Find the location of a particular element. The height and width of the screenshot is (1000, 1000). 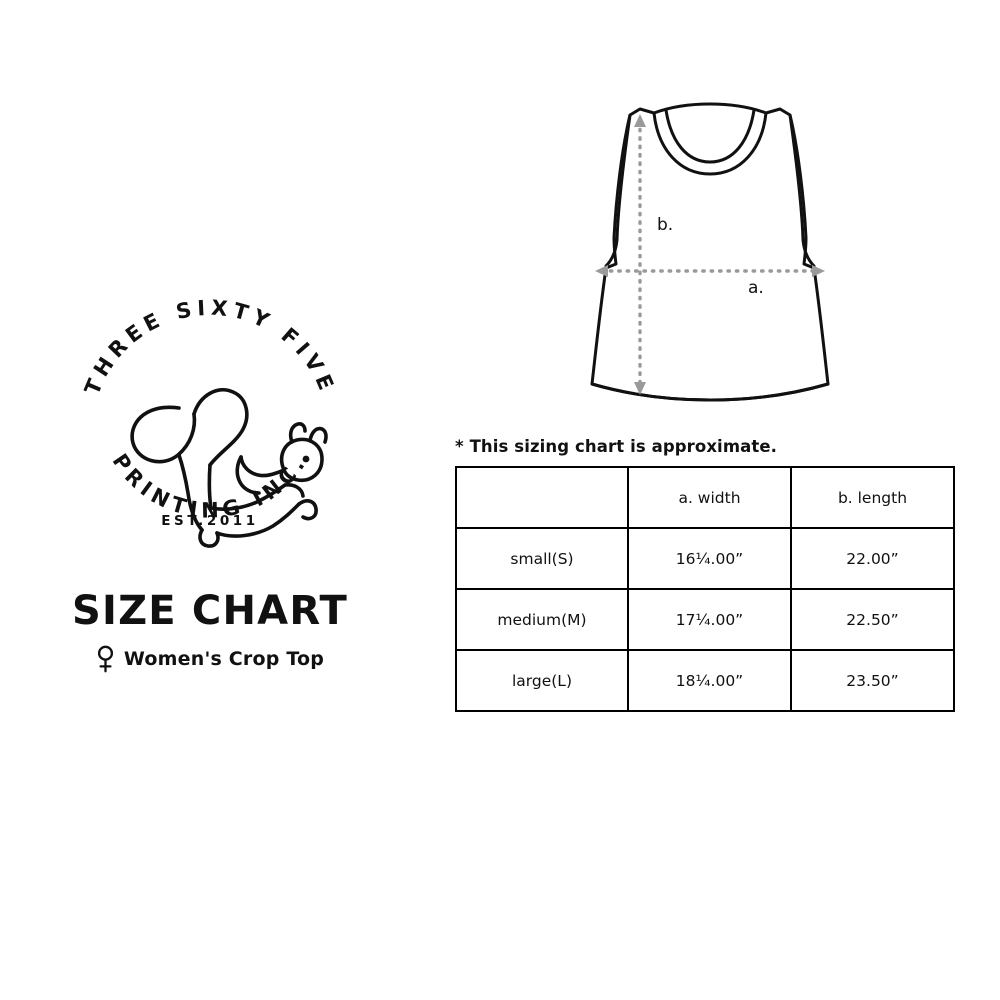

cell-size-medium: medium(M) is located at coordinates (542, 619).